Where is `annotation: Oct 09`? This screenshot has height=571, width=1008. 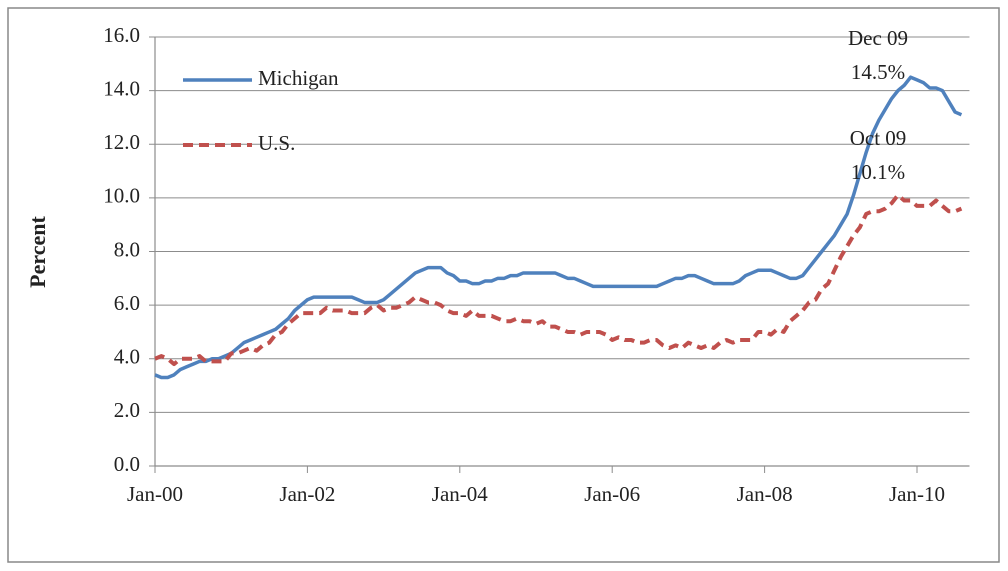 annotation: Oct 09 is located at coordinates (878, 138).